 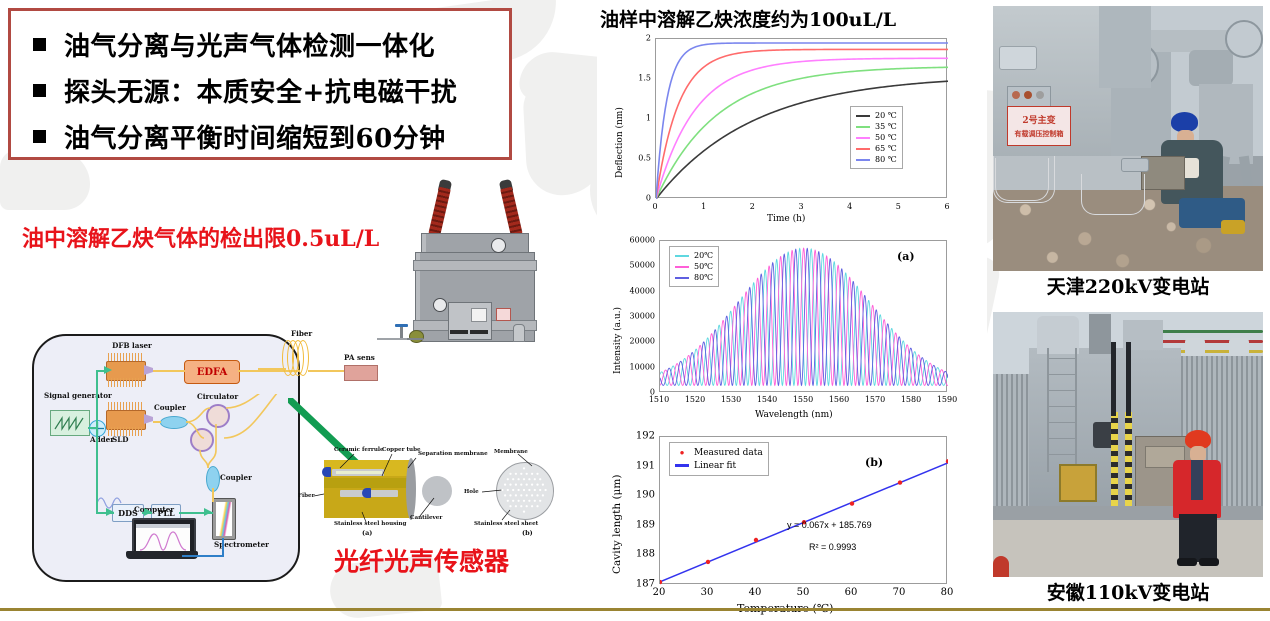 I want to click on computer-label: Computer, so click(x=154, y=509).